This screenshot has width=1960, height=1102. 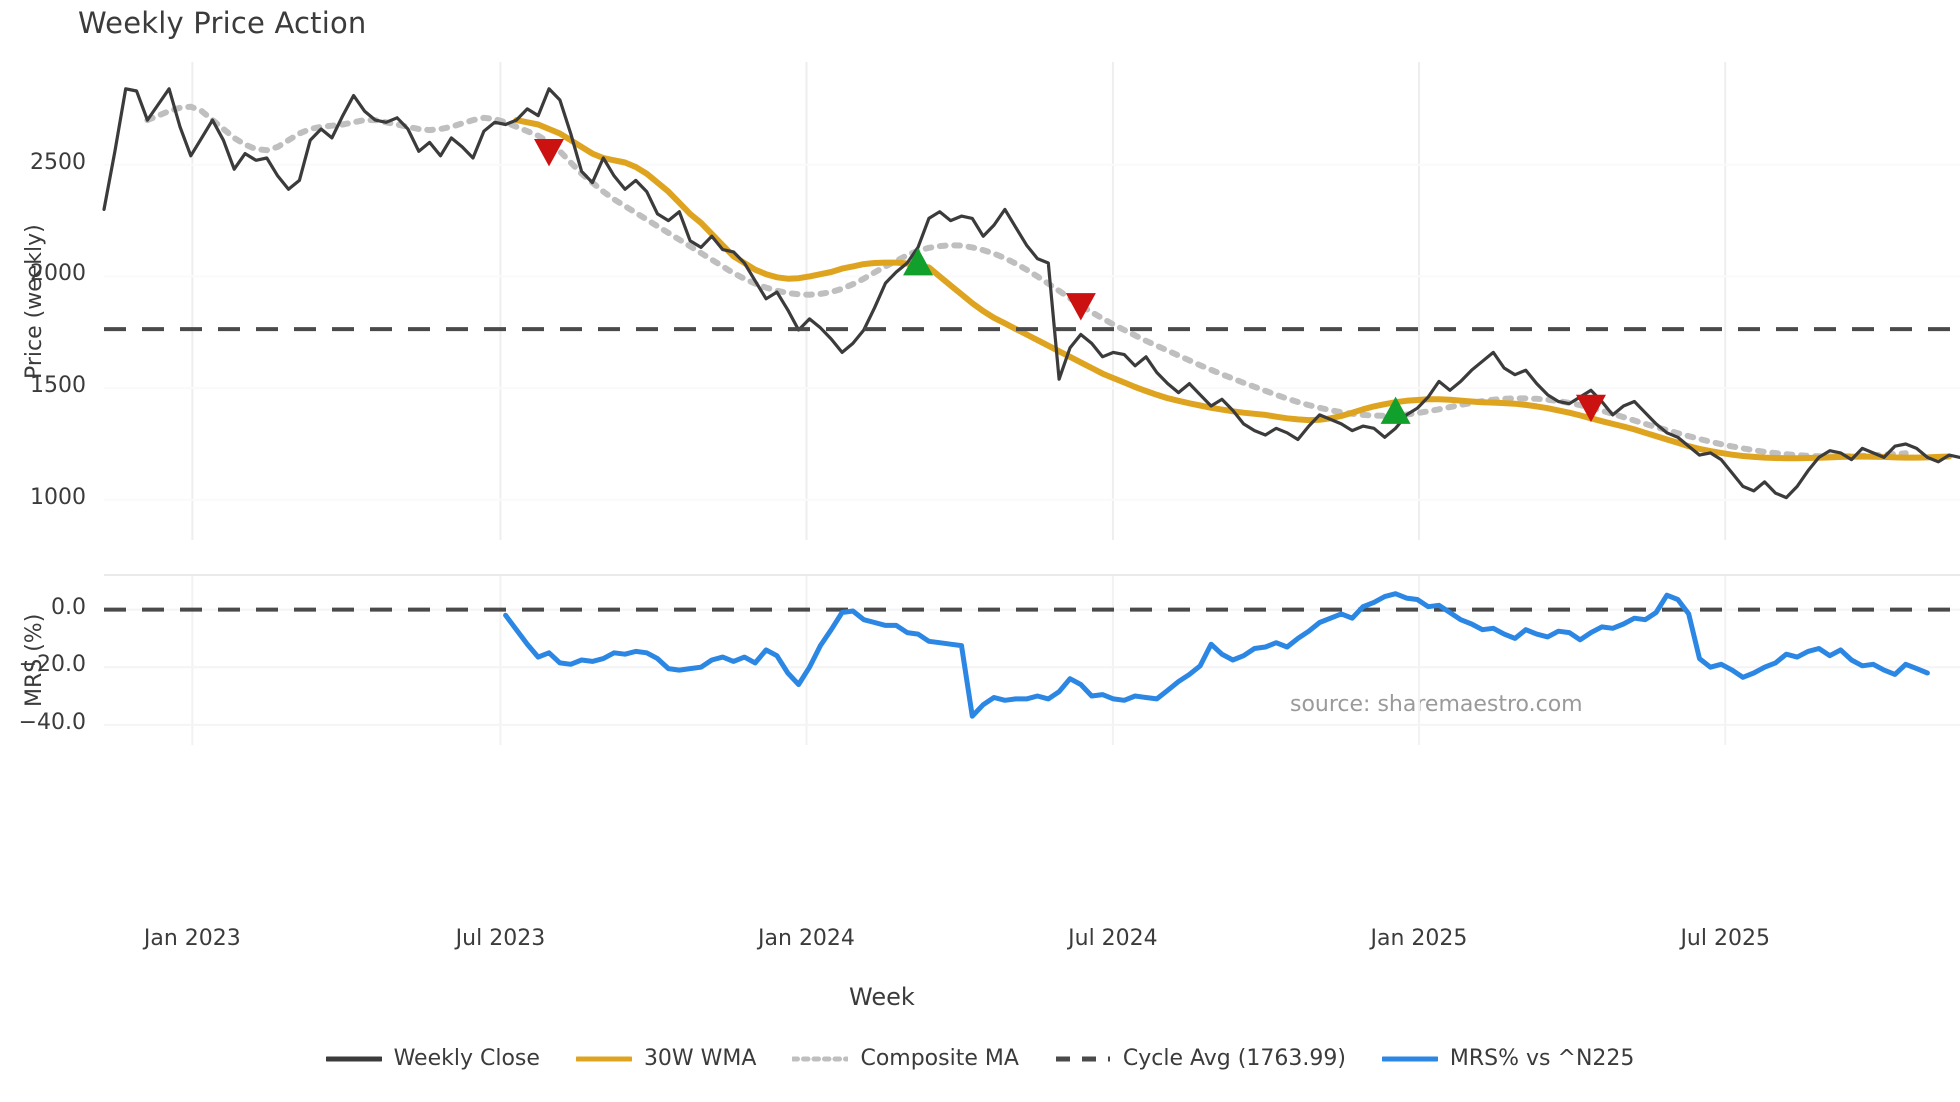 What do you see at coordinates (58, 497) in the screenshot?
I see `price-y-tick: 1000` at bounding box center [58, 497].